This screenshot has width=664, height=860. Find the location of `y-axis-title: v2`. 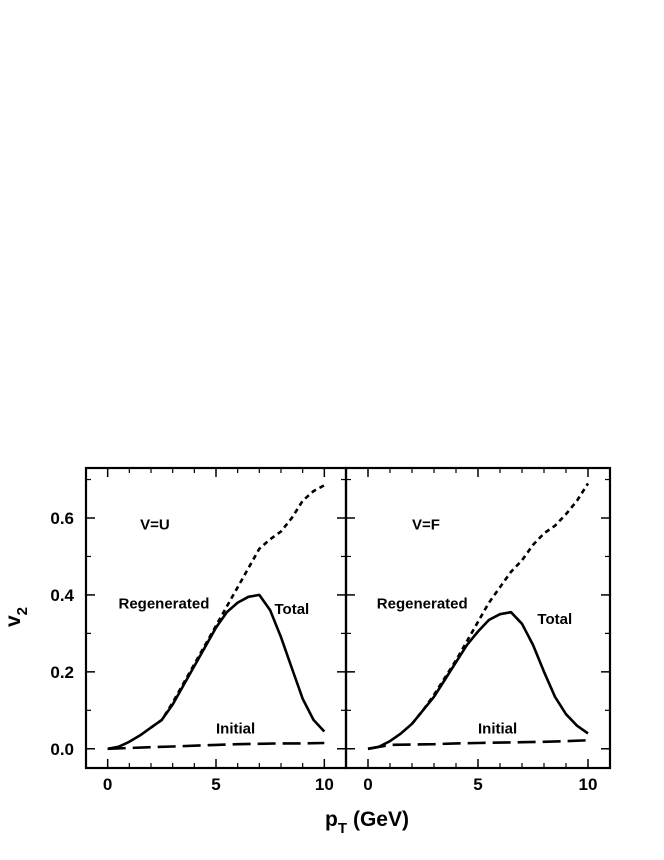

y-axis-title: v2 is located at coordinates (16, 617).